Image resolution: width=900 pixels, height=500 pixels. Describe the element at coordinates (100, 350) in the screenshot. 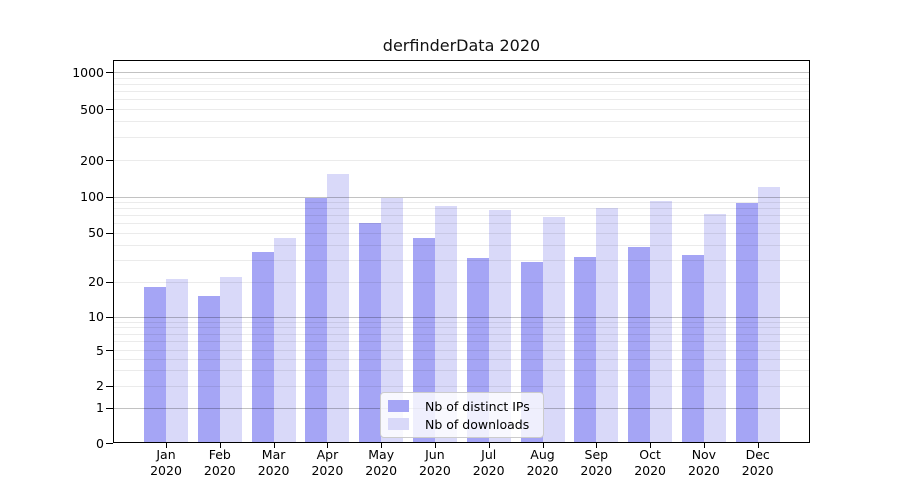

I see `y-tick-label-5: 5` at that location.